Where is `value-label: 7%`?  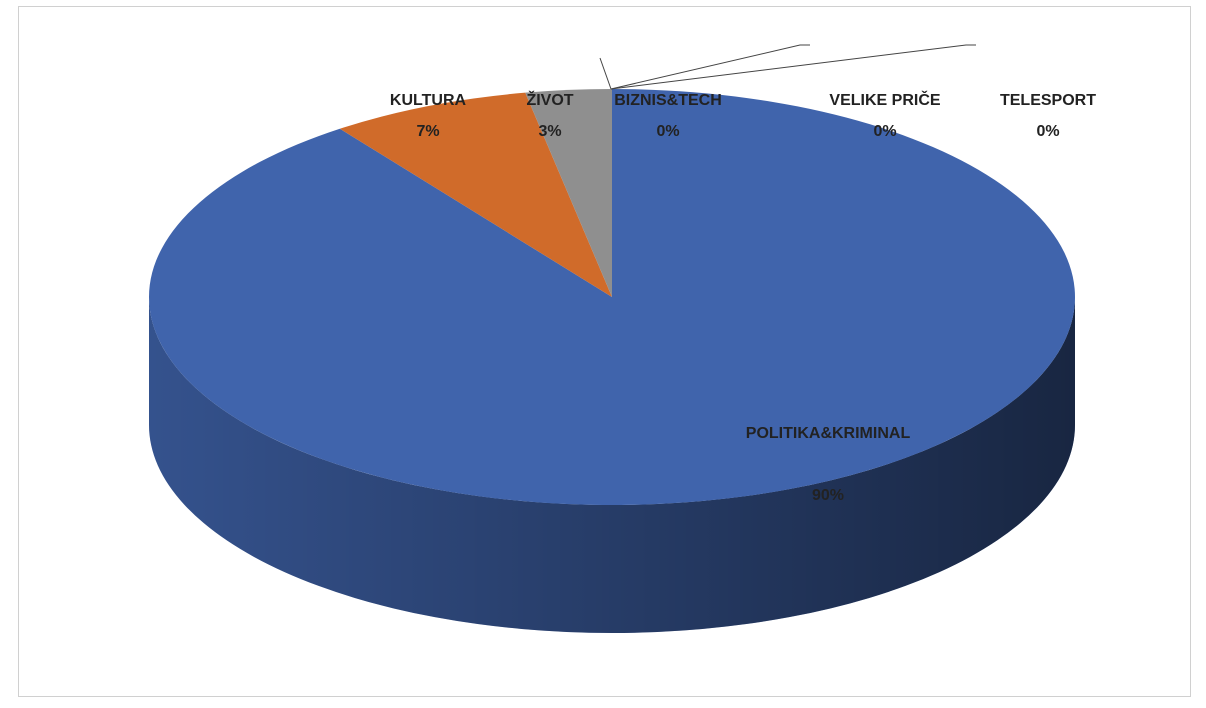 value-label: 7% is located at coordinates (427, 131).